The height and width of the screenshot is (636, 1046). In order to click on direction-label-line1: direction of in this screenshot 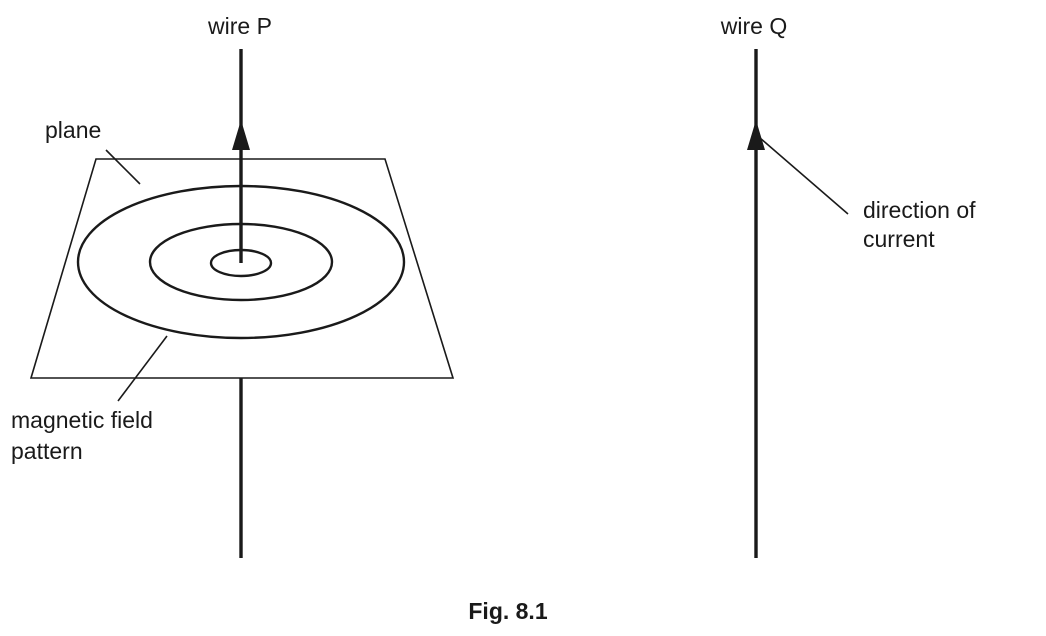, I will do `click(919, 210)`.